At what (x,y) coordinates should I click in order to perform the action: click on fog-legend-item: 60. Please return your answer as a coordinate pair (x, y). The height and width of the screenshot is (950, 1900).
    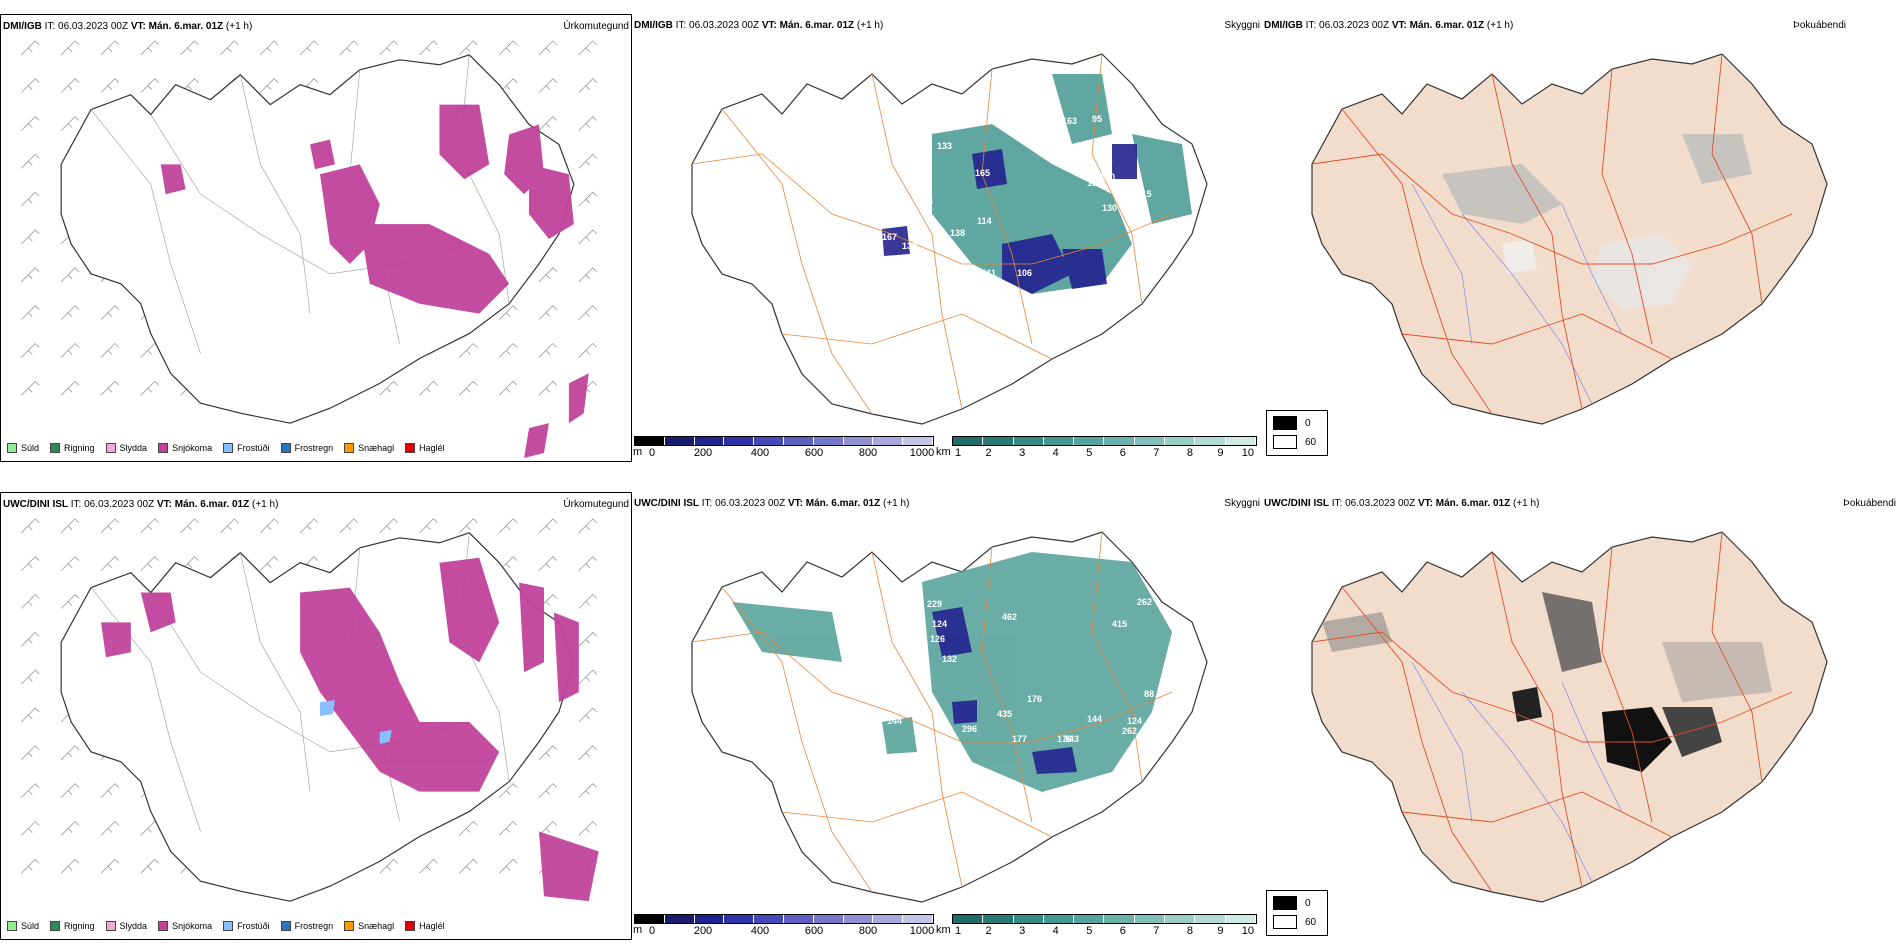
    Looking at the image, I should click on (1294, 922).